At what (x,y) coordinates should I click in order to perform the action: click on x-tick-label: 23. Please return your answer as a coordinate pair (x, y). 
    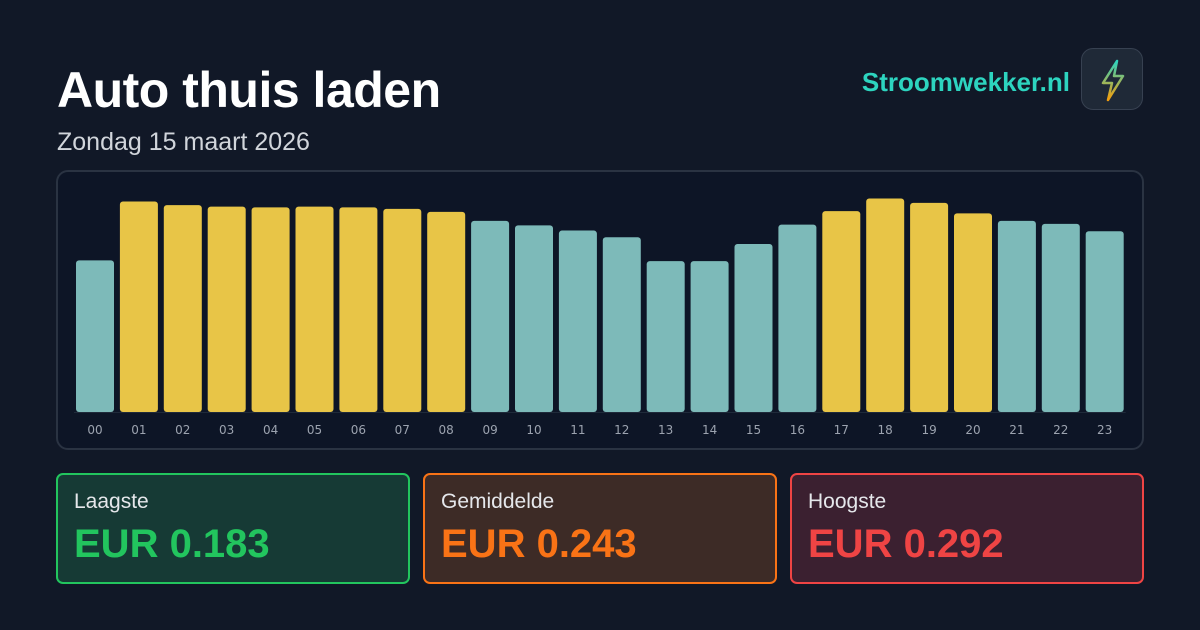
    Looking at the image, I should click on (1104, 430).